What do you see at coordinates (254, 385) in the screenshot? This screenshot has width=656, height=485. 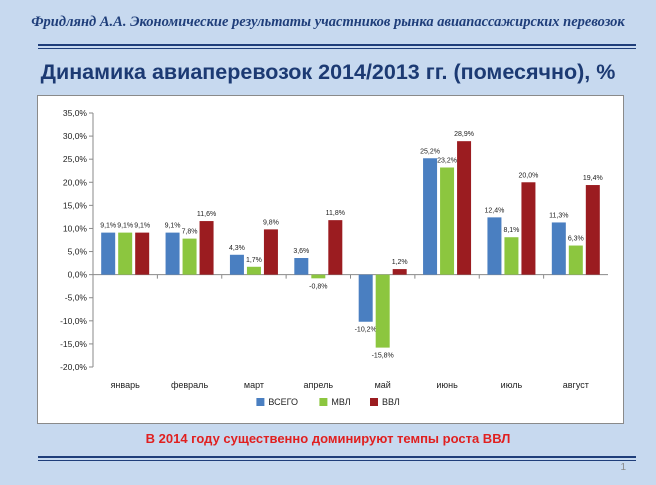 I see `x-category-label: март` at bounding box center [254, 385].